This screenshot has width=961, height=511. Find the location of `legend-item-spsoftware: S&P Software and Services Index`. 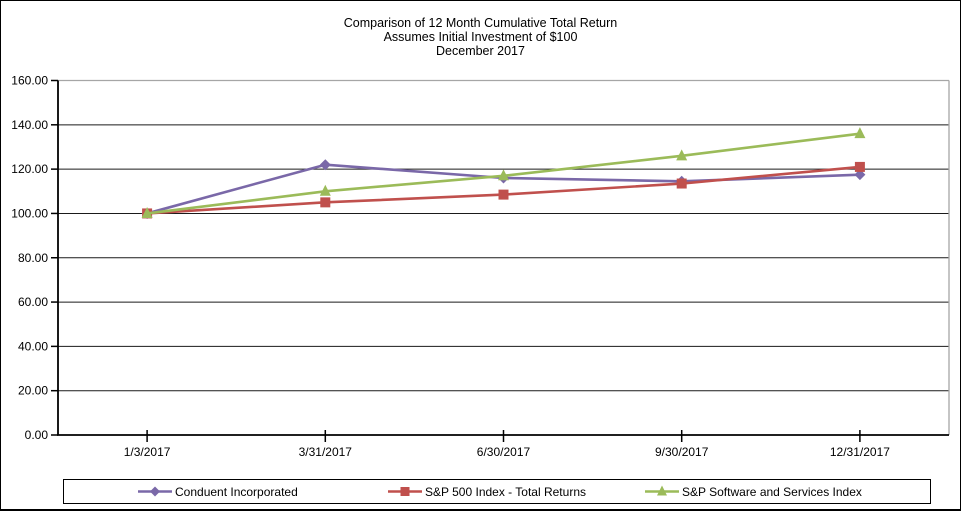

legend-item-spsoftware: S&P Software and Services Index is located at coordinates (753, 491).